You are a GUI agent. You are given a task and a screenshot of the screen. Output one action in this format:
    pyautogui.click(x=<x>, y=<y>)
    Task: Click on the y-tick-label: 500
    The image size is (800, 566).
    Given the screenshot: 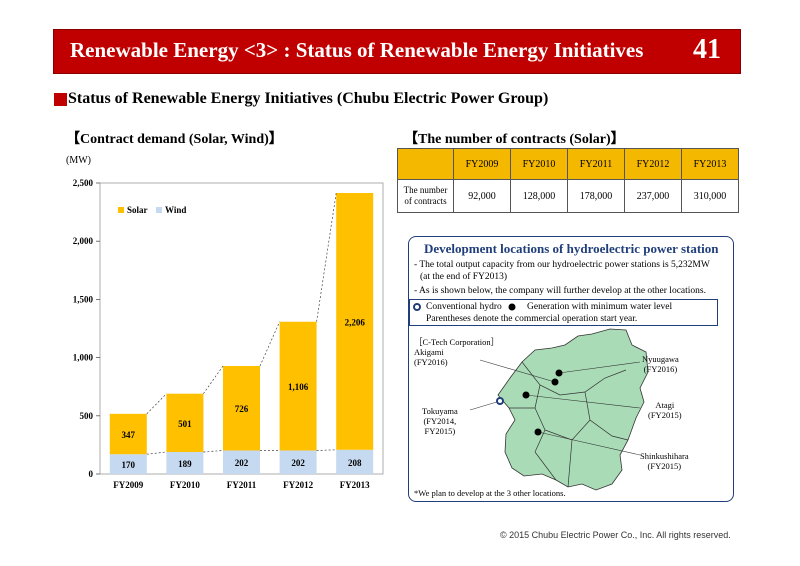 What is the action you would take?
    pyautogui.click(x=87, y=416)
    